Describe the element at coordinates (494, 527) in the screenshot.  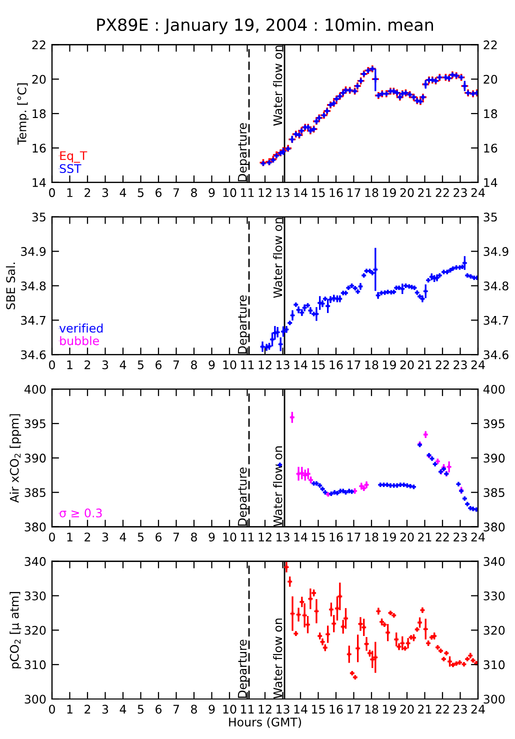
I see `y2-tick-label: 380` at that location.